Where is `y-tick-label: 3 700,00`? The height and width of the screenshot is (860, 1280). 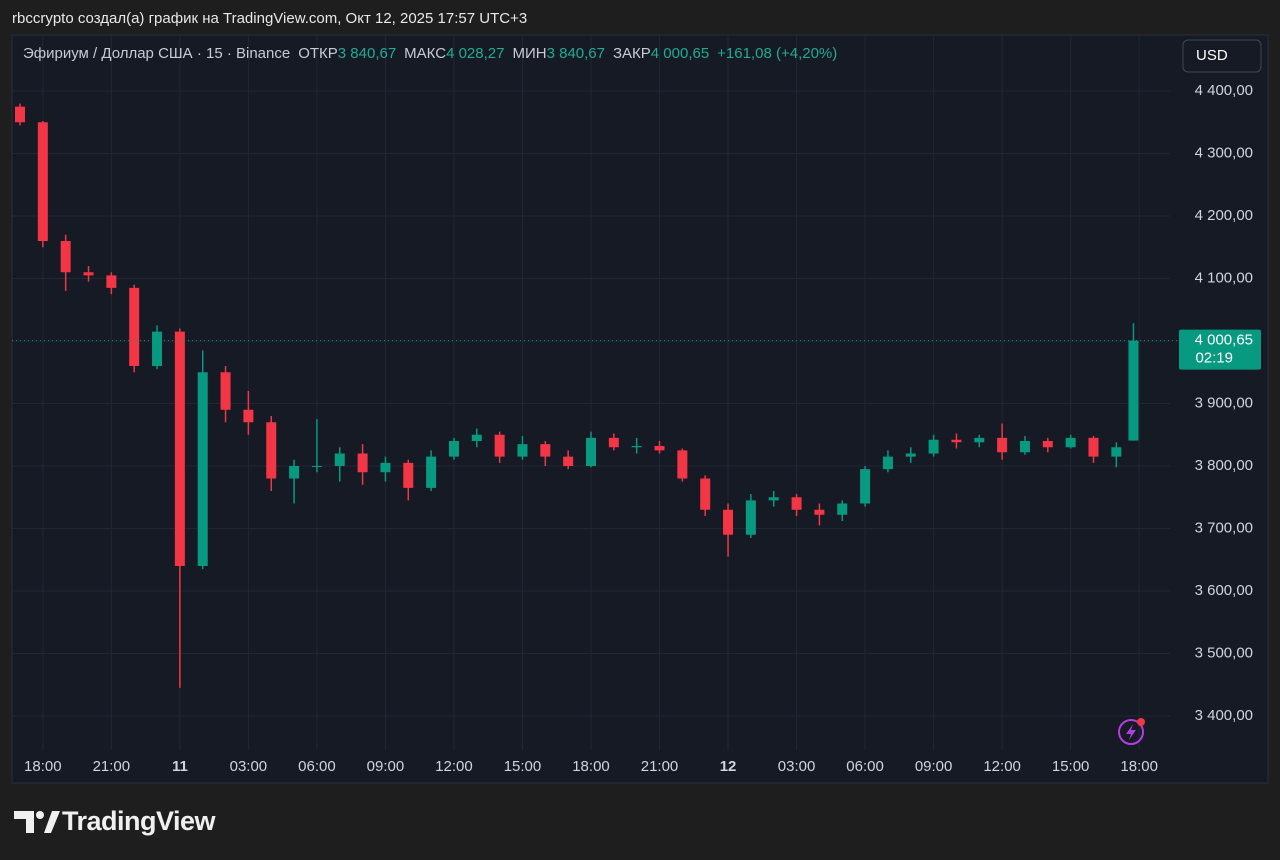
y-tick-label: 3 700,00 is located at coordinates (1224, 527).